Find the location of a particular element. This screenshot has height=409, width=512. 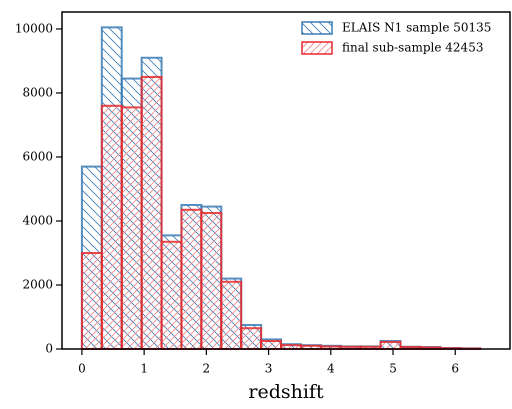

x-tick-label: 5 is located at coordinates (393, 369).